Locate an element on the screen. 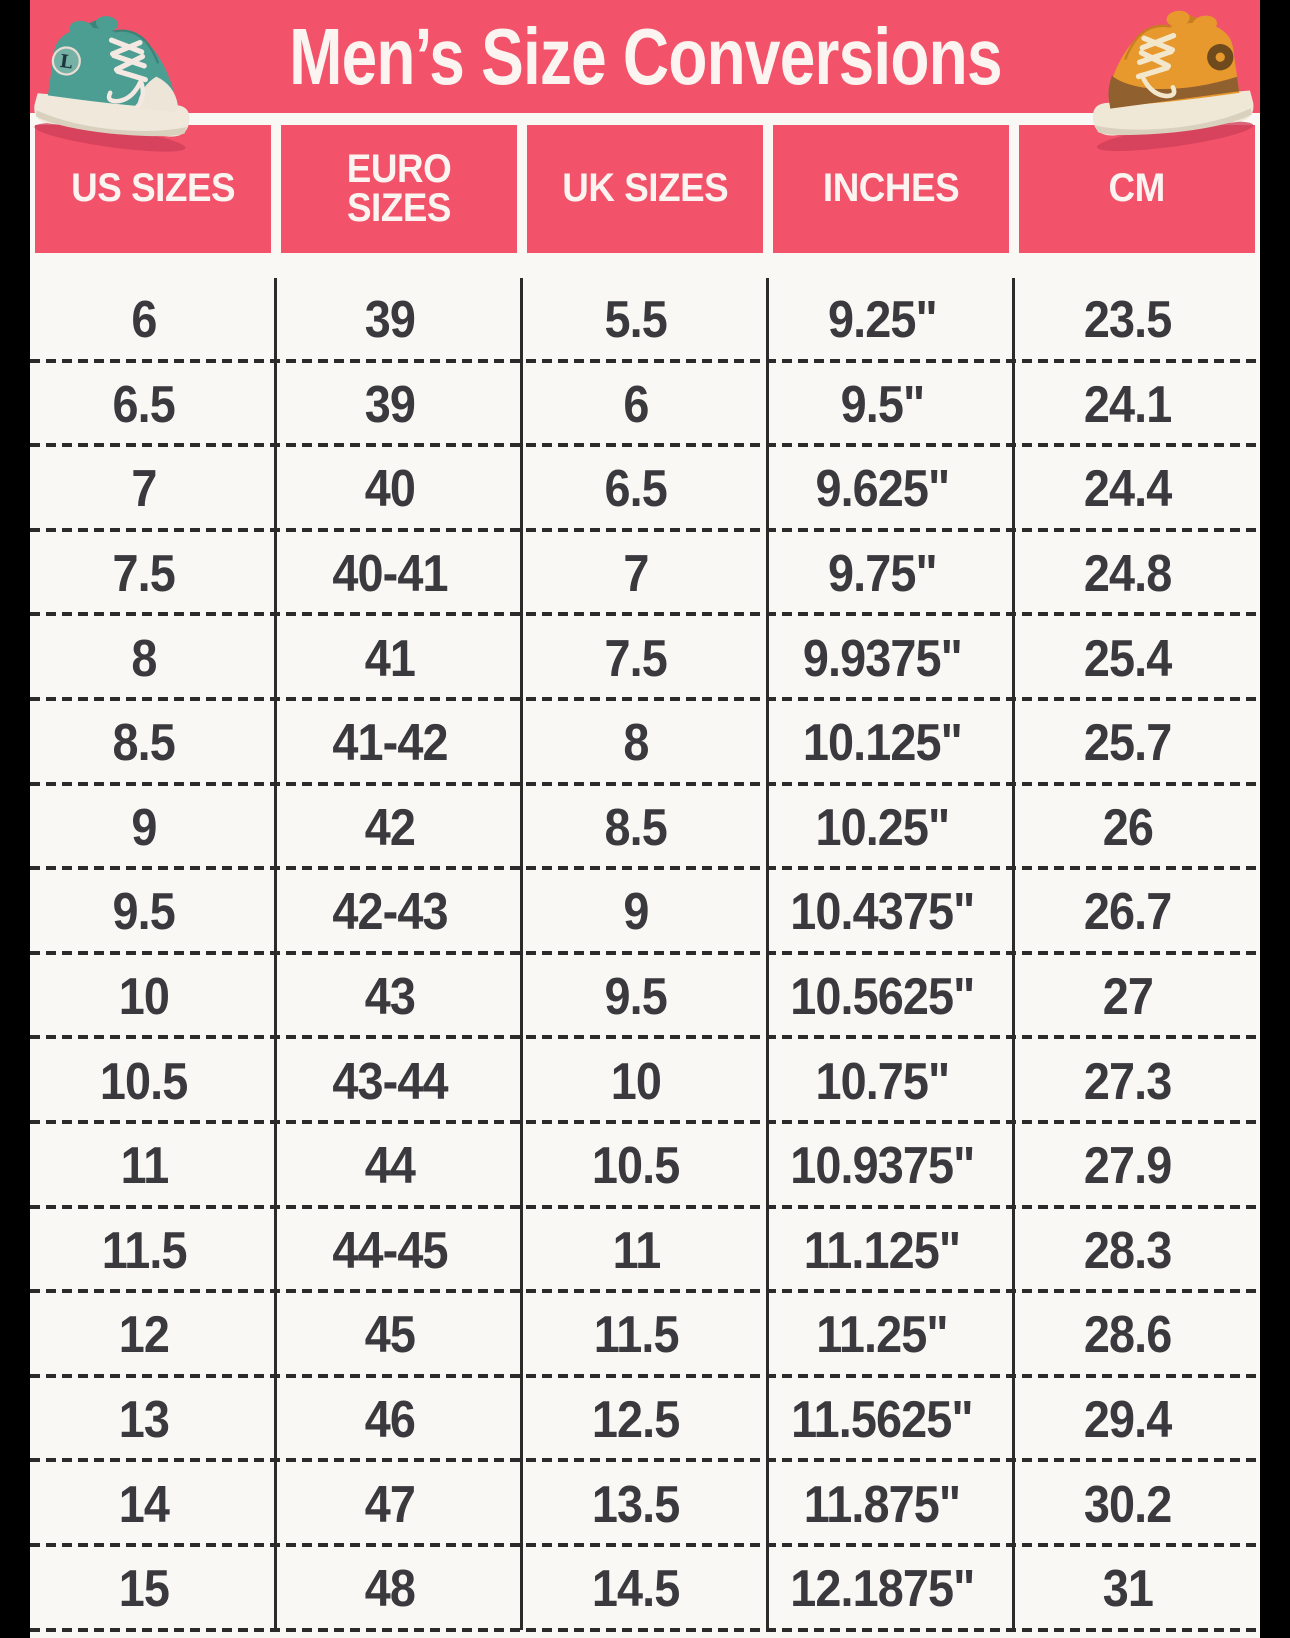 Image resolution: width=1290 pixels, height=1638 pixels. cell-value: 10.75" is located at coordinates (882, 1081).